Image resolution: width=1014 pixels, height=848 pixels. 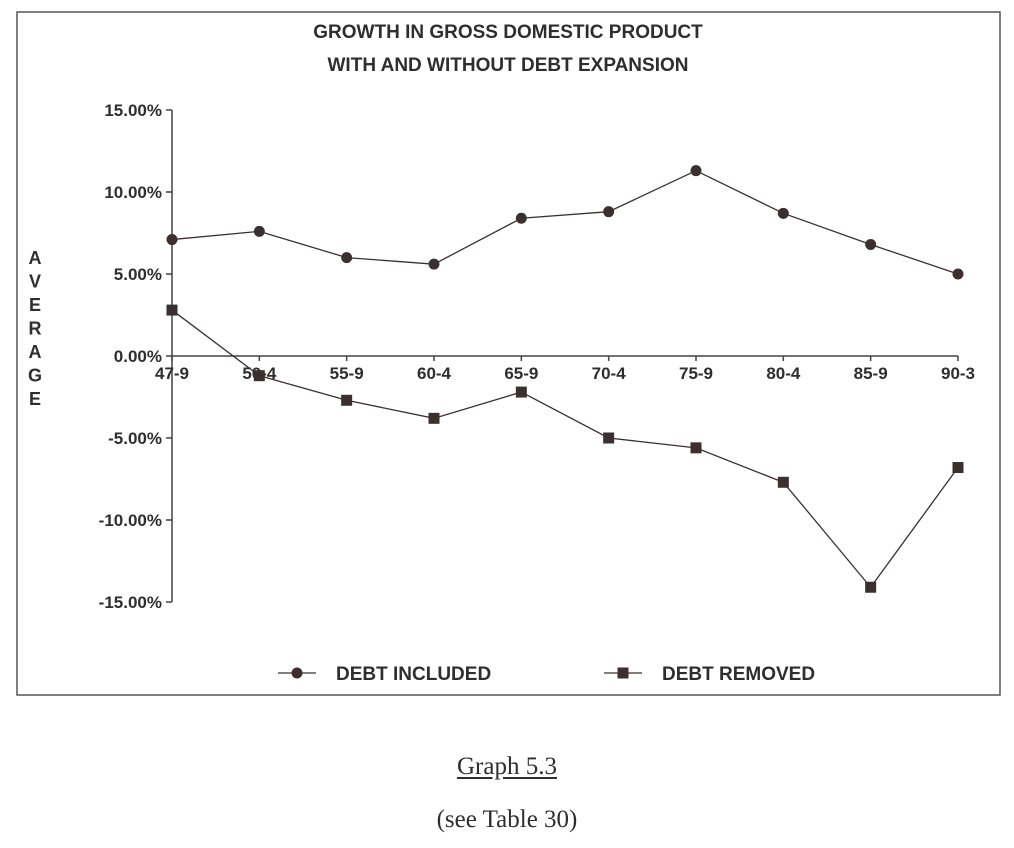 I want to click on x-tick-label: 90-3, so click(x=958, y=373).